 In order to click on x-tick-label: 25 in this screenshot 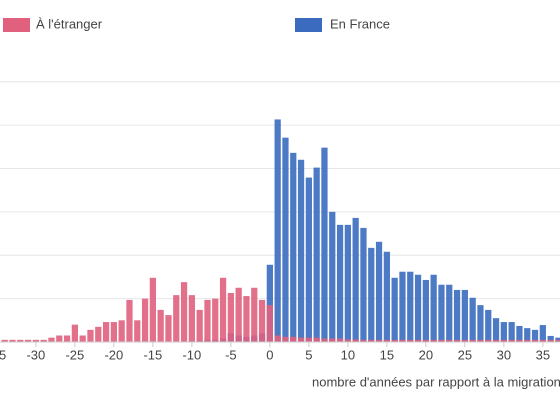, I will do `click(465, 354)`.